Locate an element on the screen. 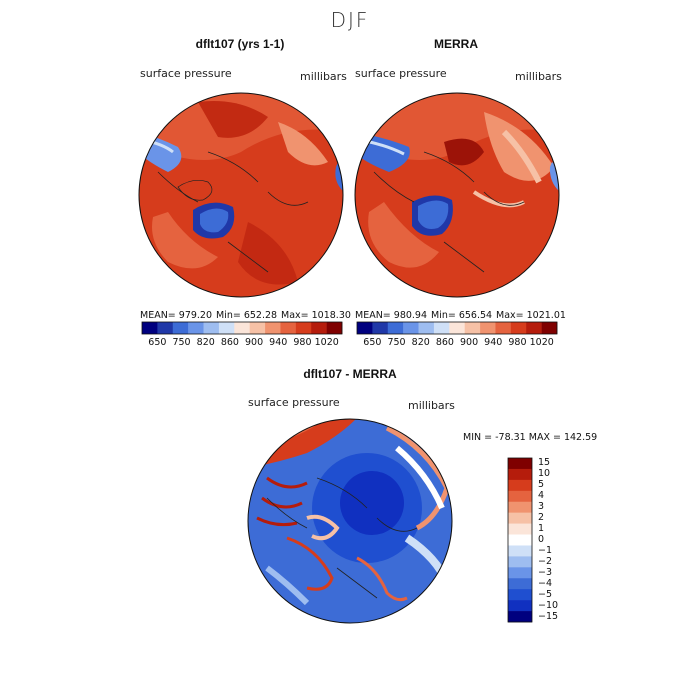  panel3-colorbar-tick-label: −5 is located at coordinates (545, 594).